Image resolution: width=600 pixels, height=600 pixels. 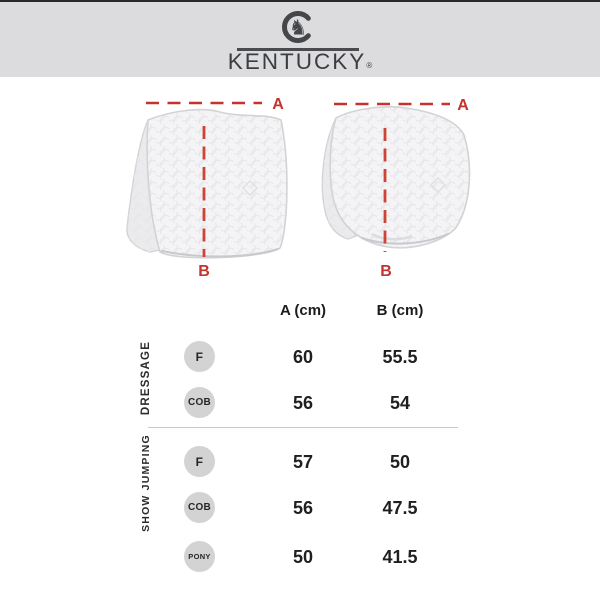 I want to click on emblem-horse-glyph: ♞, so click(x=298, y=28).